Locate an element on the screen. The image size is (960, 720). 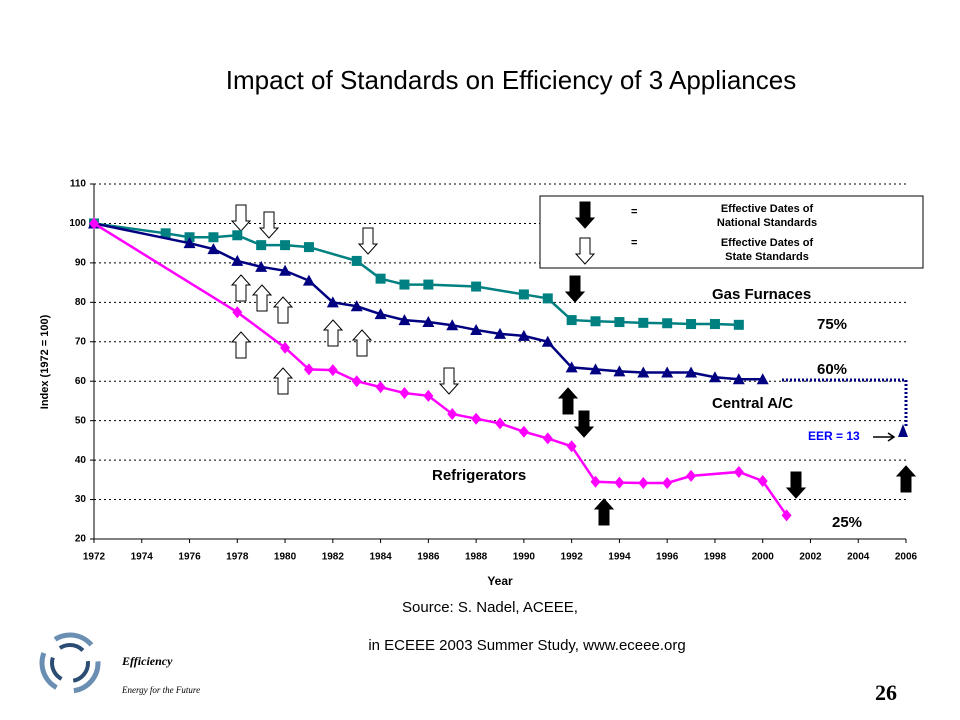
x-tick-label: 2004 is located at coordinates (858, 557).